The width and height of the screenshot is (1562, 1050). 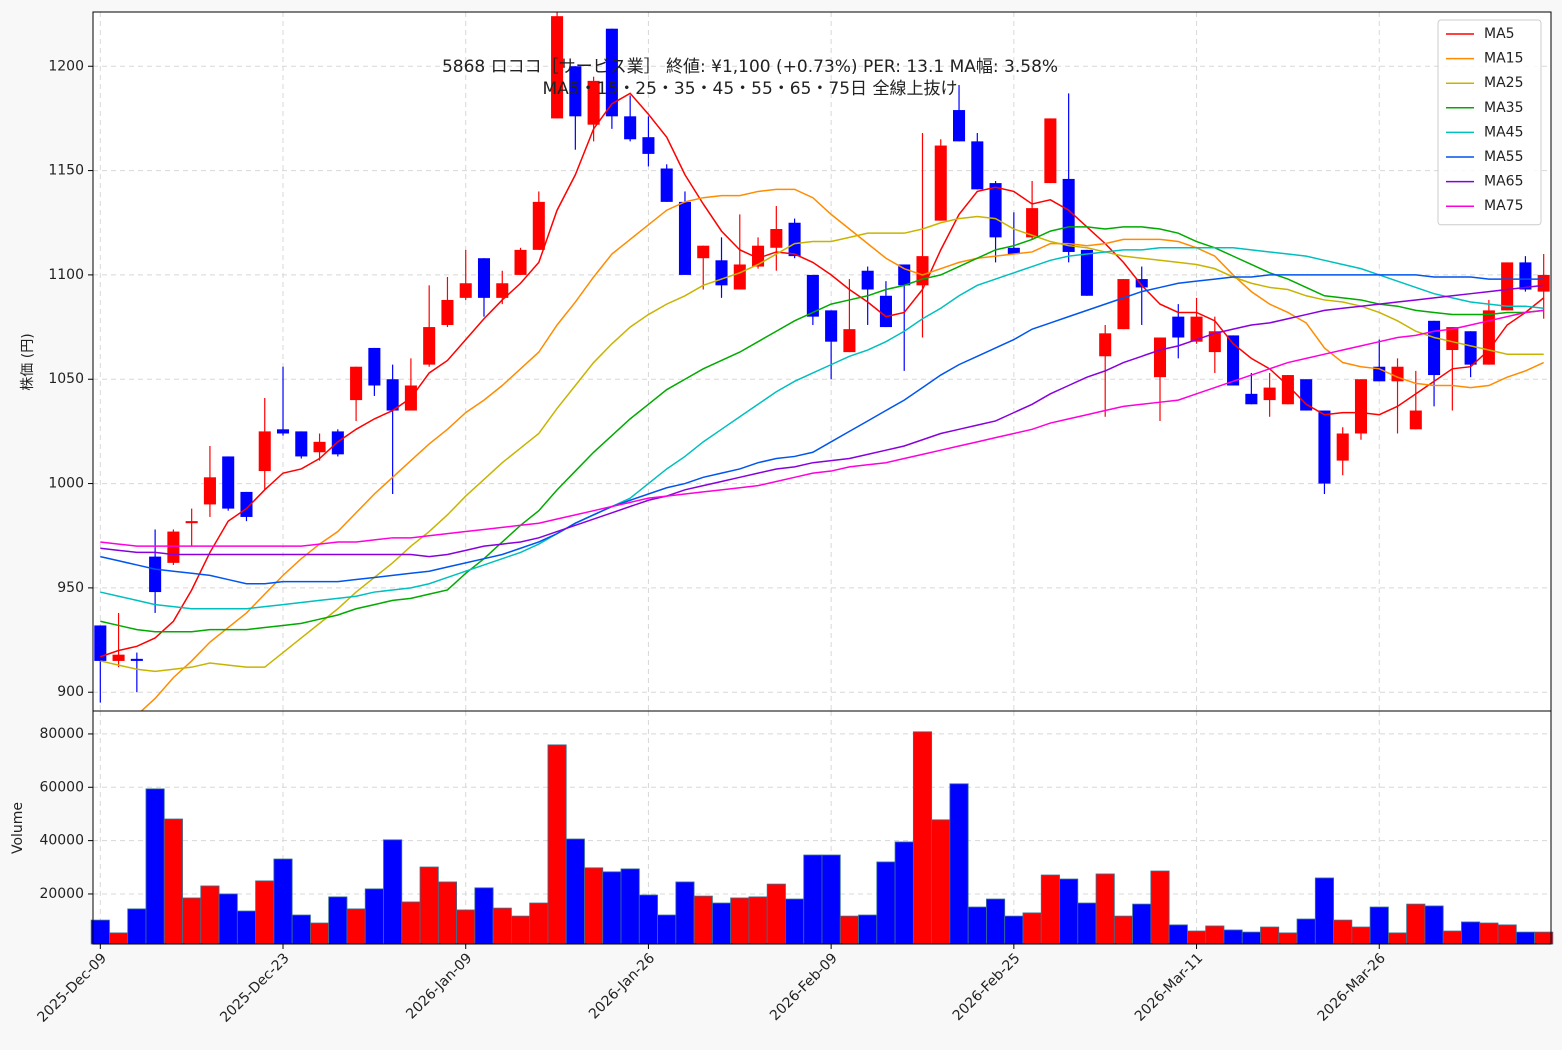 What do you see at coordinates (439, 986) in the screenshot?
I see `x-tick-label: 2026-Jan-09` at bounding box center [439, 986].